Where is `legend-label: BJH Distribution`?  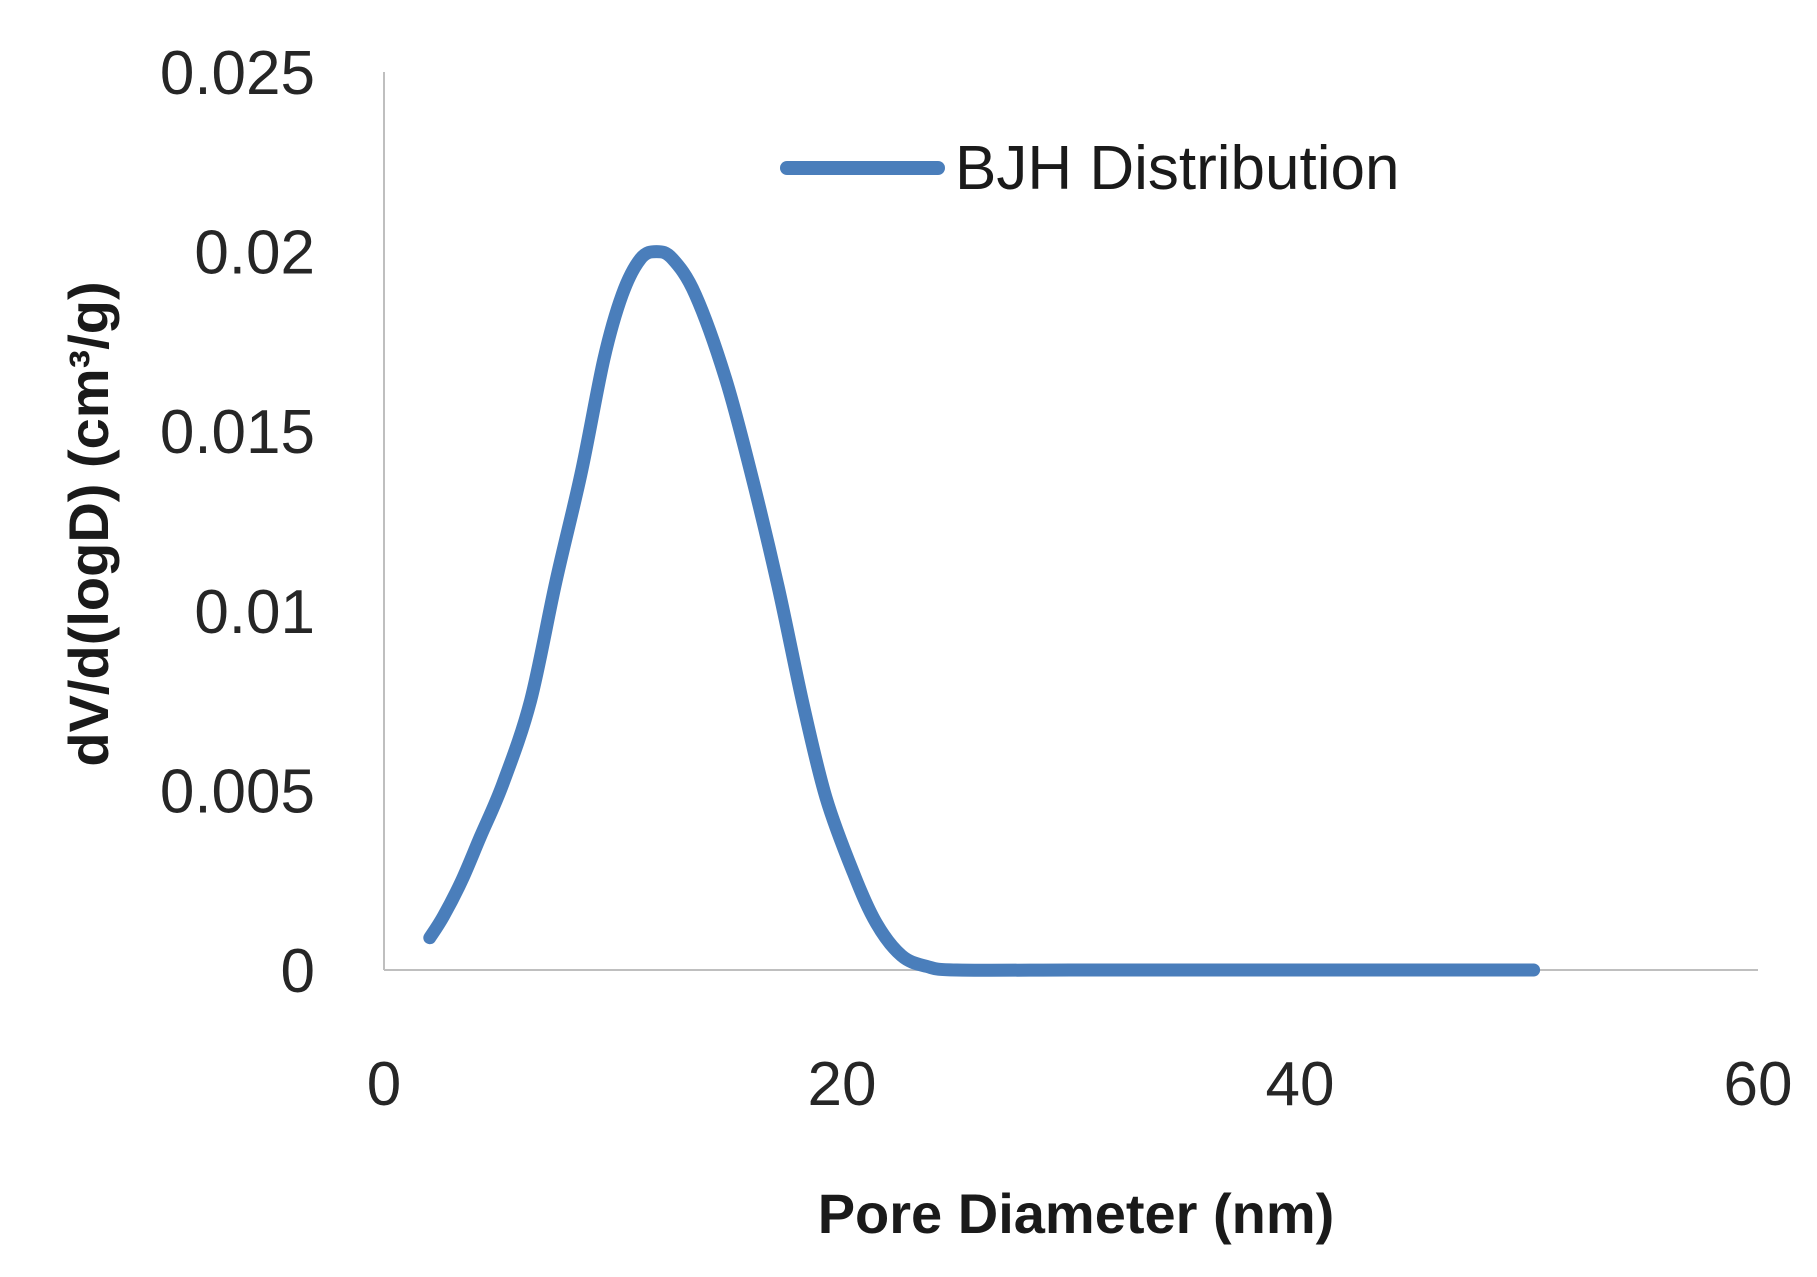
legend-label: BJH Distribution is located at coordinates (1177, 168).